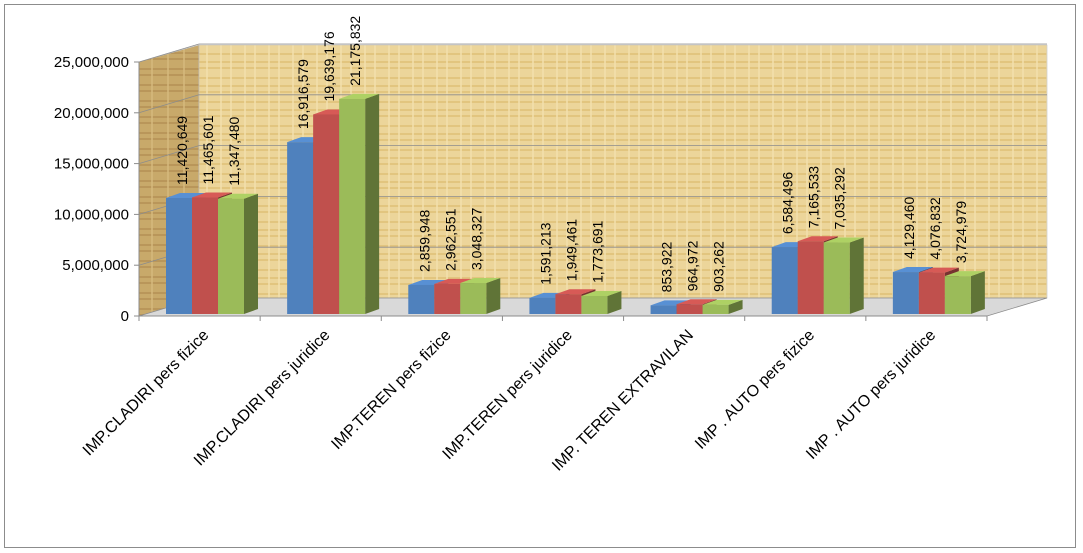 This screenshot has width=1083, height=553. Describe the element at coordinates (208, 149) in the screenshot. I see `data-label: 11,465,601` at that location.